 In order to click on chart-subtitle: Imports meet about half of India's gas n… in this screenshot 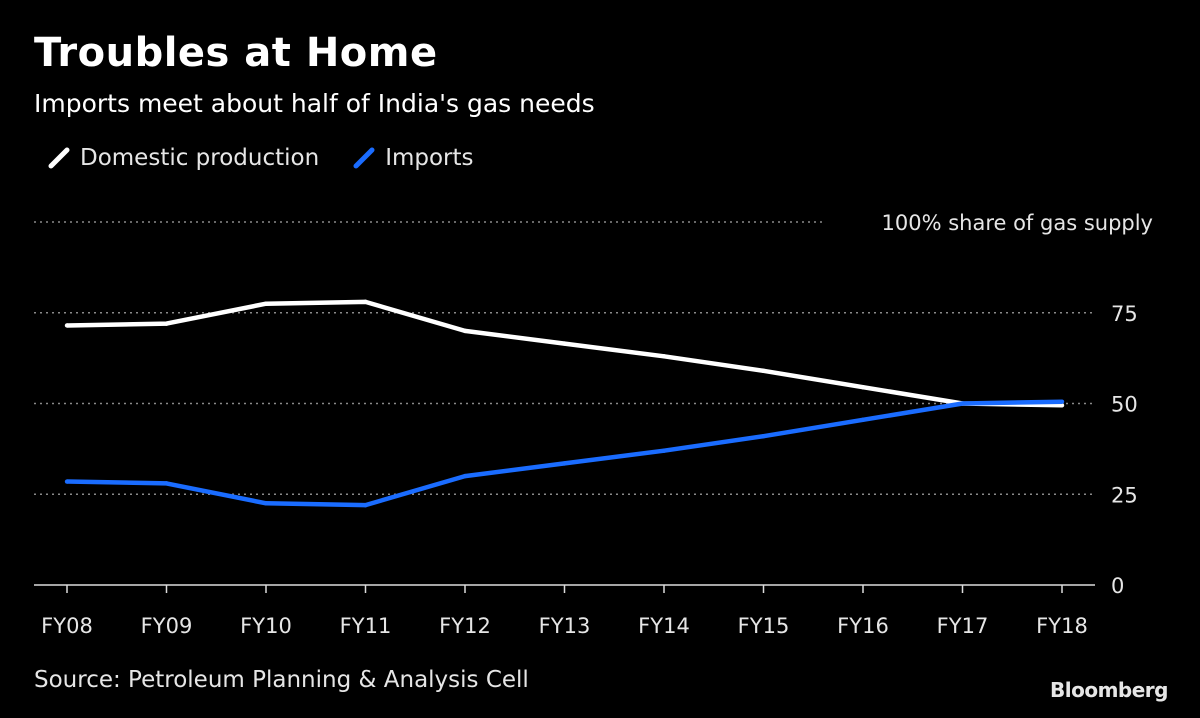, I will do `click(314, 103)`.